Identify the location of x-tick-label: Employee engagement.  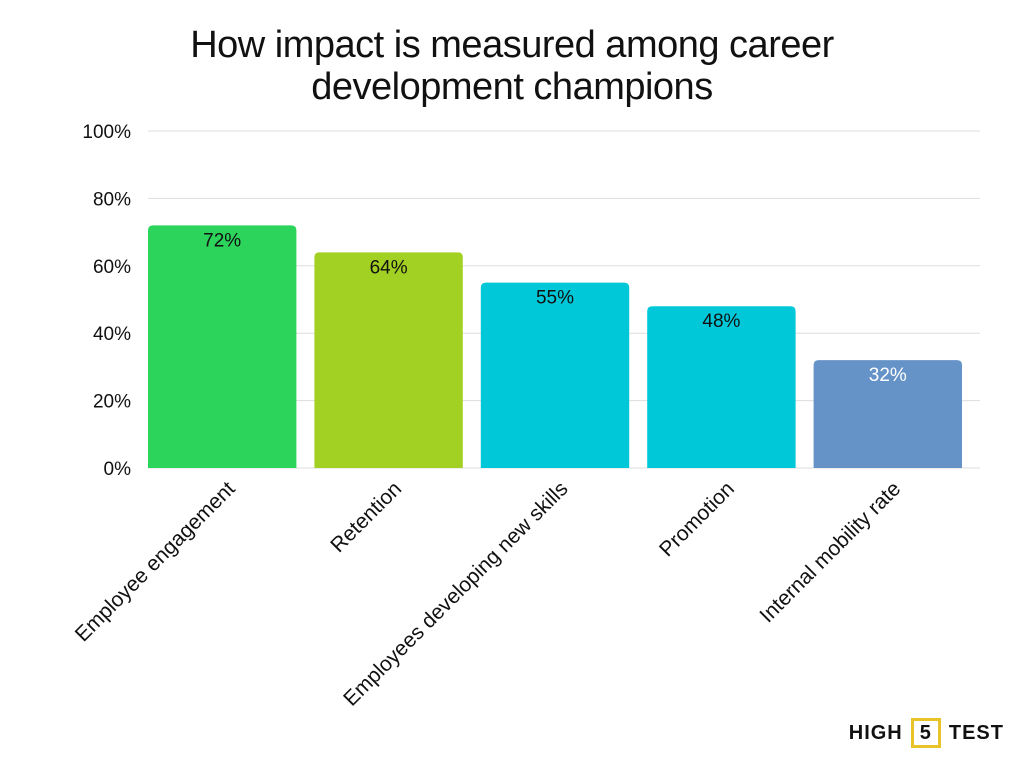
(155, 561).